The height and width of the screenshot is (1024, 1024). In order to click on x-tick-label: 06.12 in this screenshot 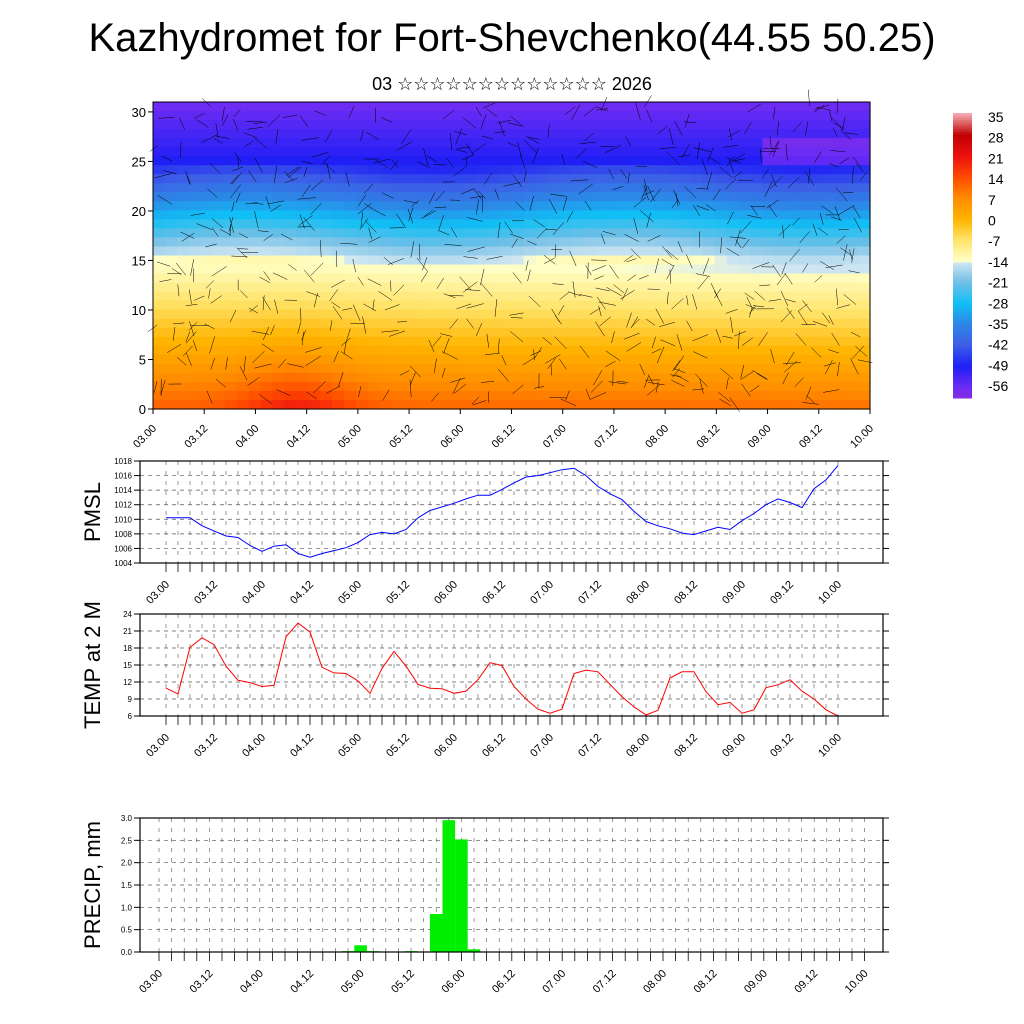, I will do `click(504, 437)`.